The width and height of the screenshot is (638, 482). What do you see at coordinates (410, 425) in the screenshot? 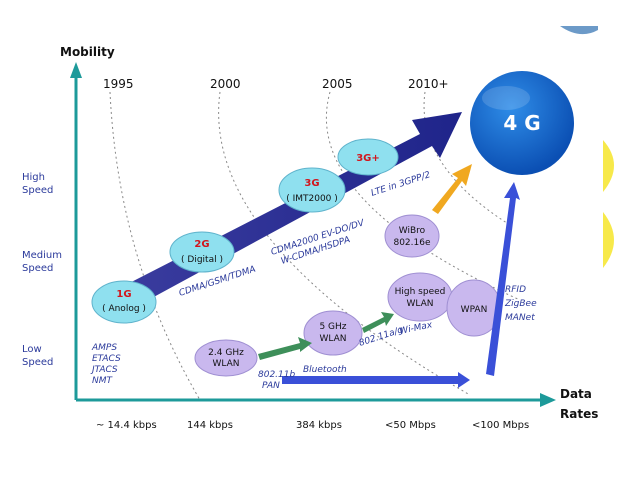
I see `rate-label-50mbps: <50 Mbps` at bounding box center [410, 425].